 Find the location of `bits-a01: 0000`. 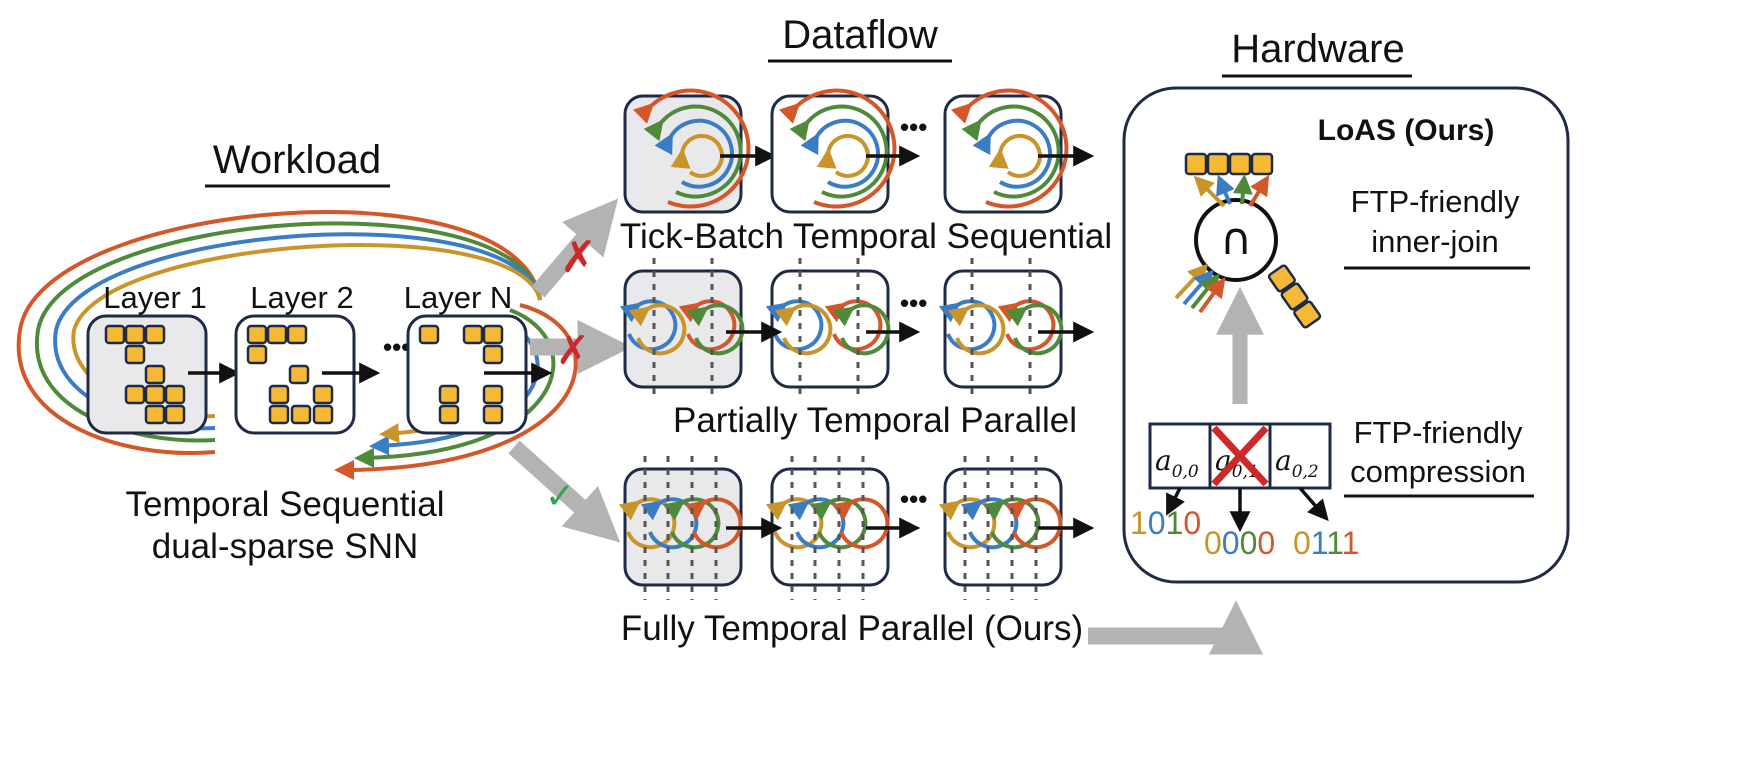

bits-a01: 0000 is located at coordinates (1239, 543).